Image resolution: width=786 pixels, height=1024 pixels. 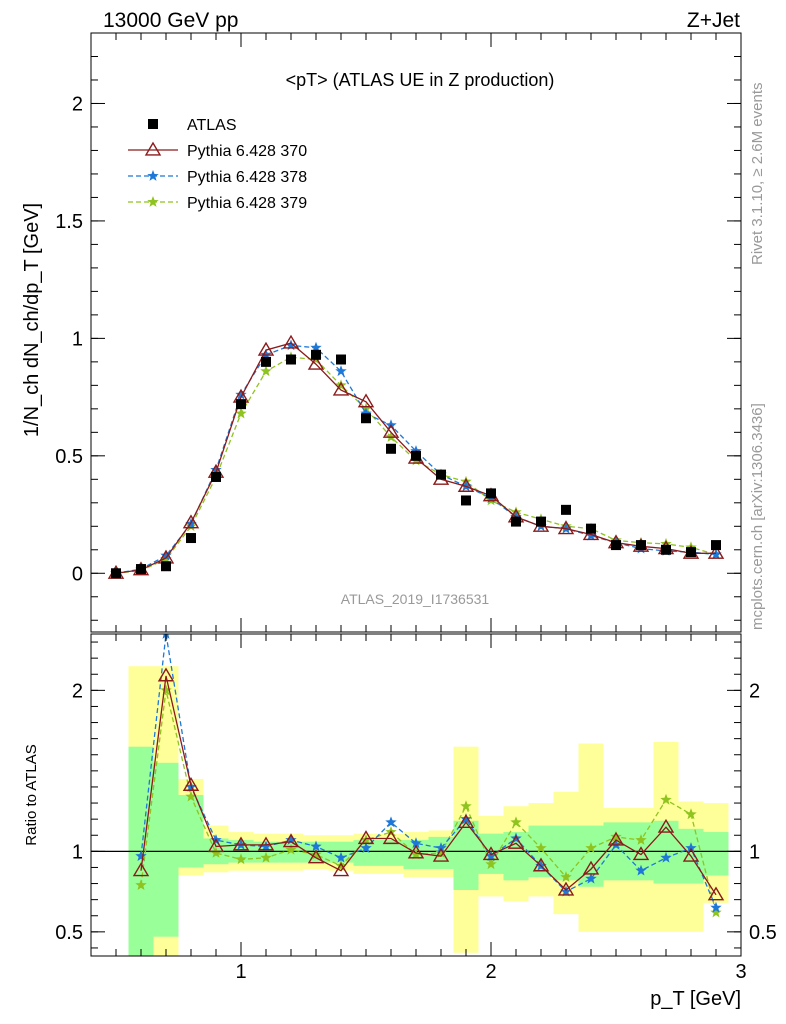 I want to click on legend-label-2: Pythia 6.428 378, so click(x=247, y=177).